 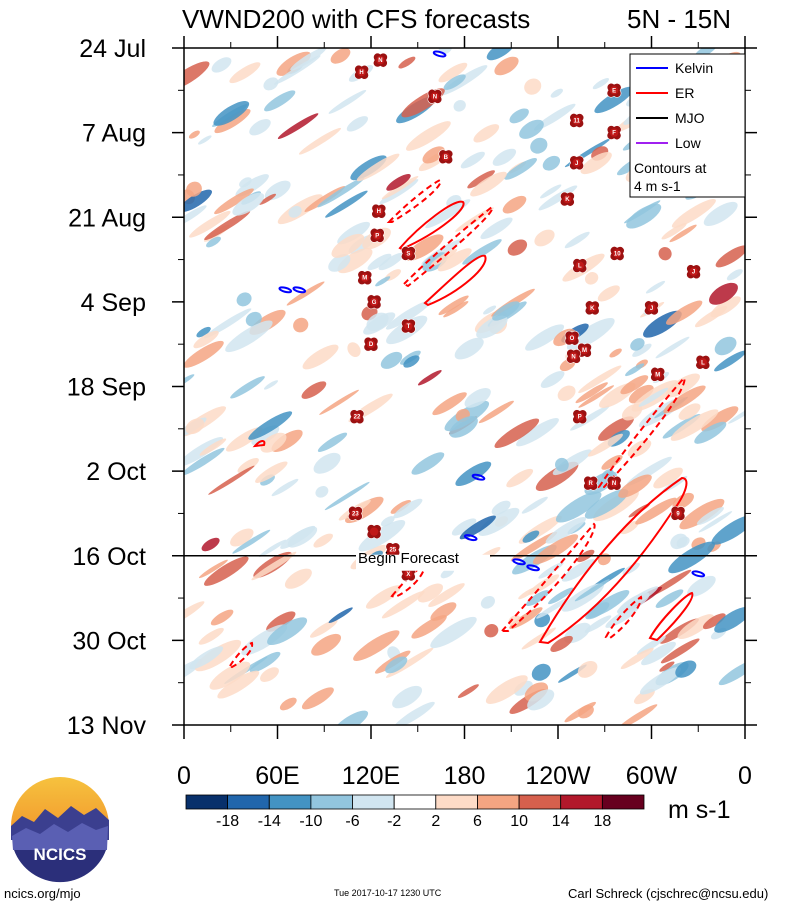 I want to click on colorbar-label: -2, so click(x=394, y=821).